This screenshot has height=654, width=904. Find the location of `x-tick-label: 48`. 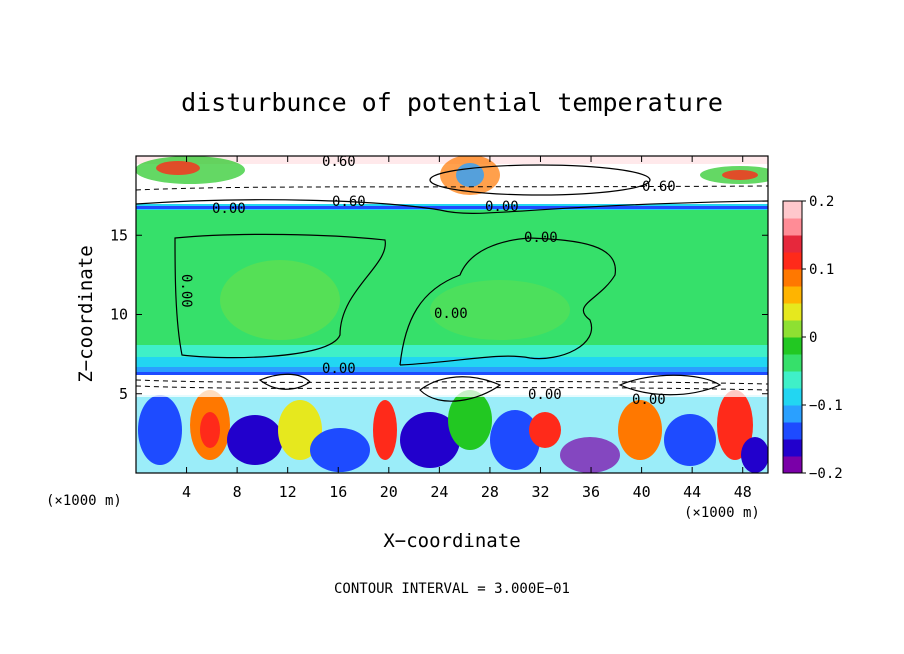

x-tick-label: 48 is located at coordinates (743, 492).